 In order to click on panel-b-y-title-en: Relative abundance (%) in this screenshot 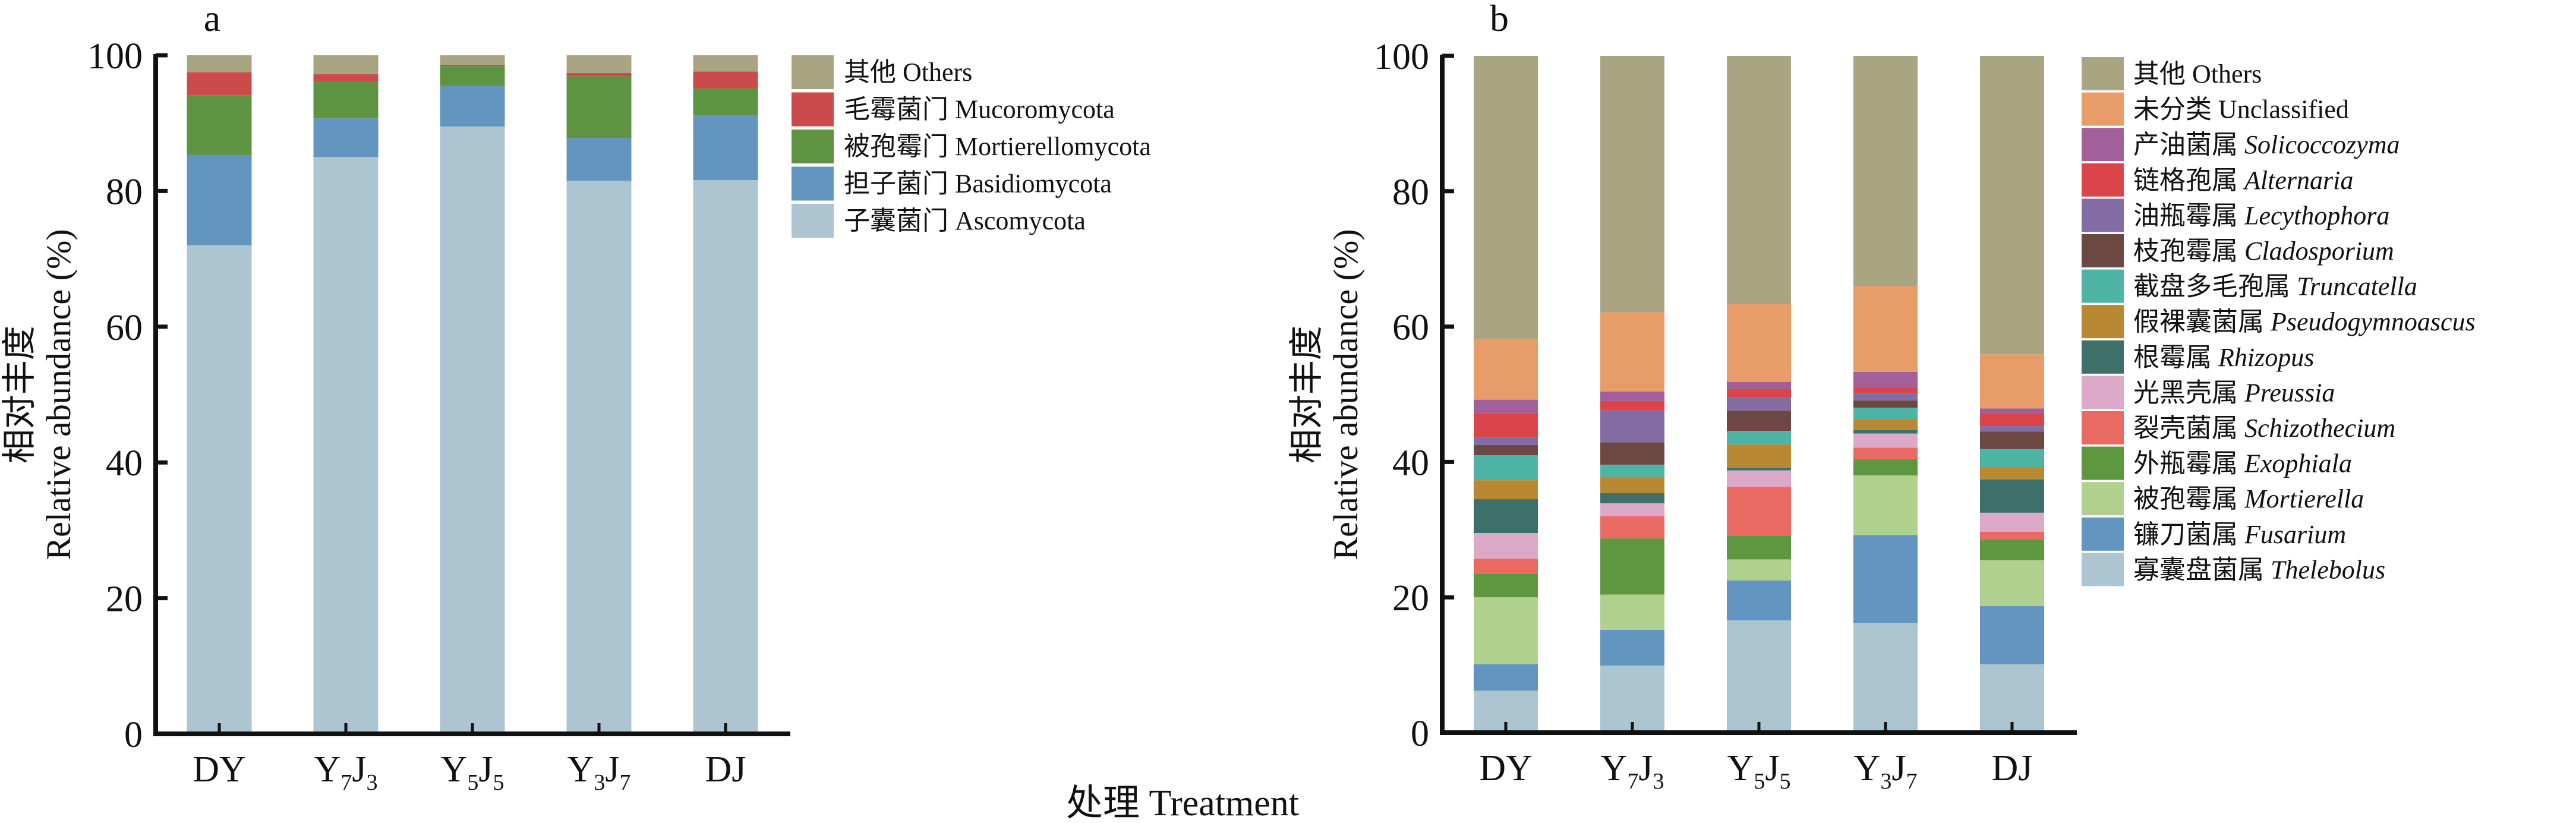, I will do `click(1346, 394)`.